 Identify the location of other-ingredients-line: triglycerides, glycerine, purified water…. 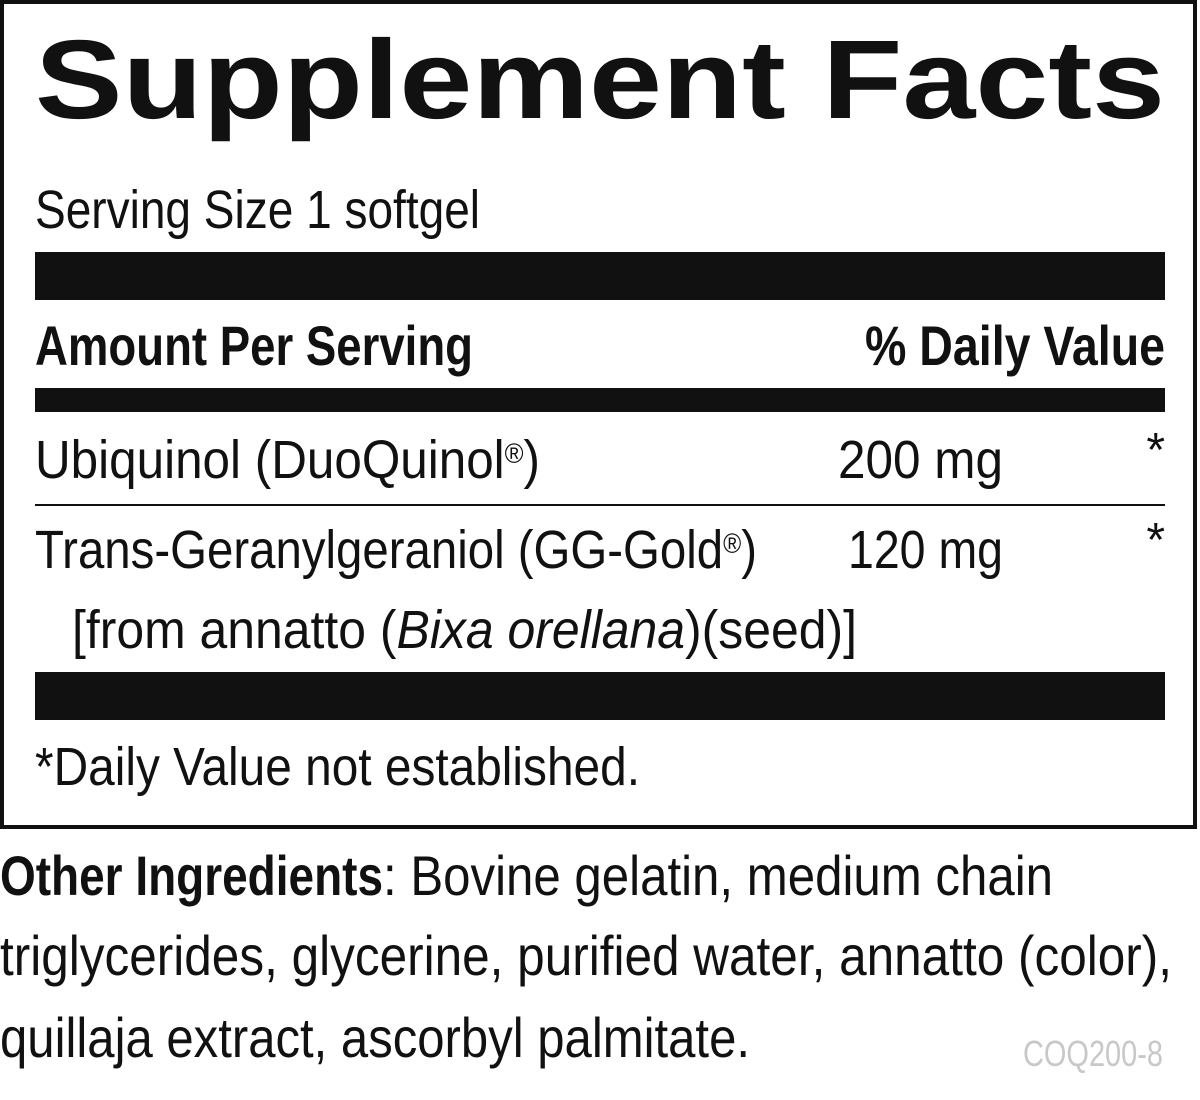
(586, 955).